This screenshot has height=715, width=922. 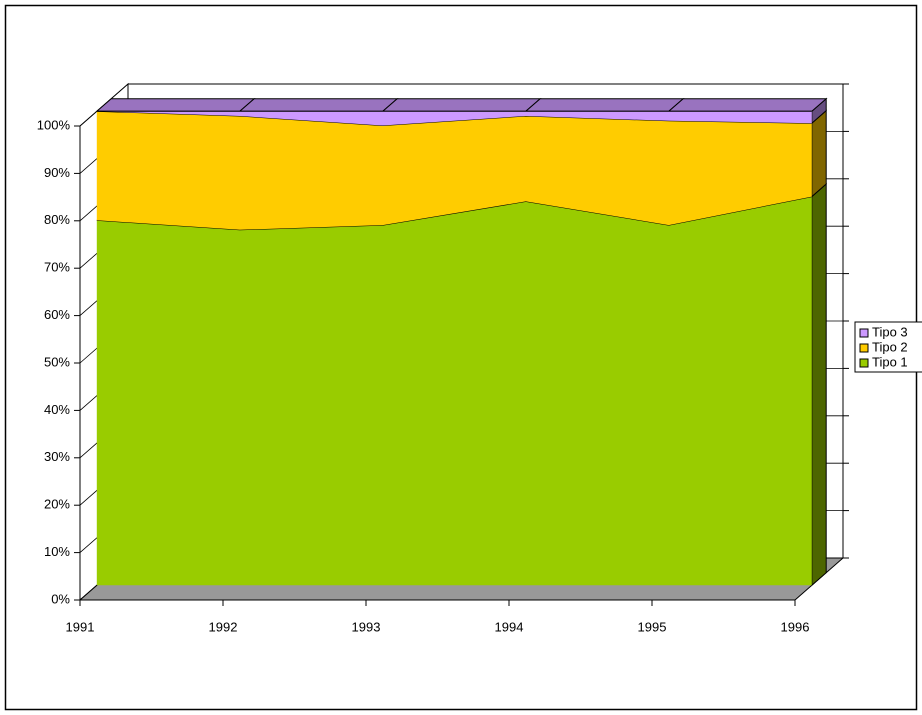 I want to click on y-tick-label: 80%, so click(x=57, y=219).